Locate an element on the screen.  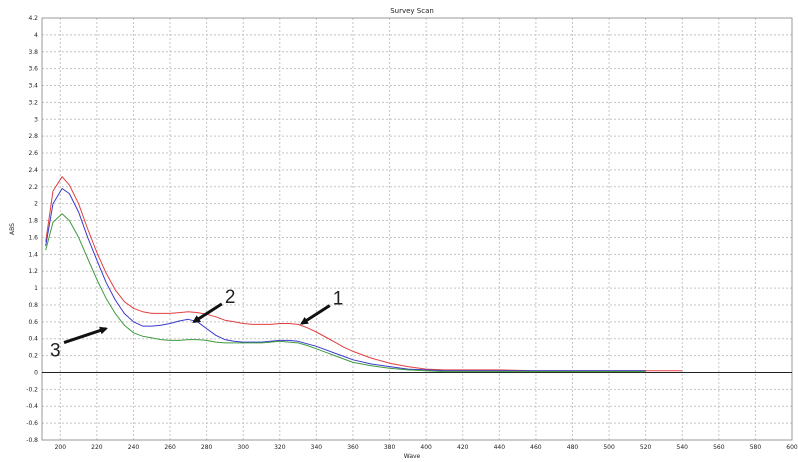
y-tick-label: -0.8 is located at coordinates (32, 440).